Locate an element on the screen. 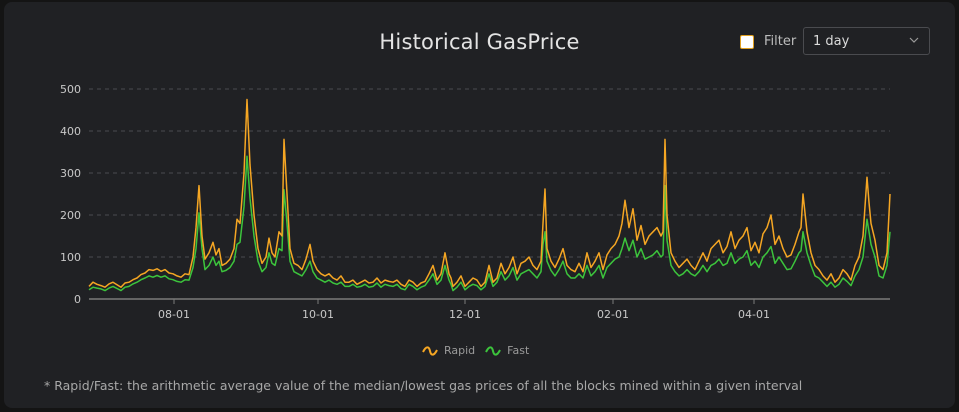 The height and width of the screenshot is (412, 959). svg-text: 0 is located at coordinates (77, 299).